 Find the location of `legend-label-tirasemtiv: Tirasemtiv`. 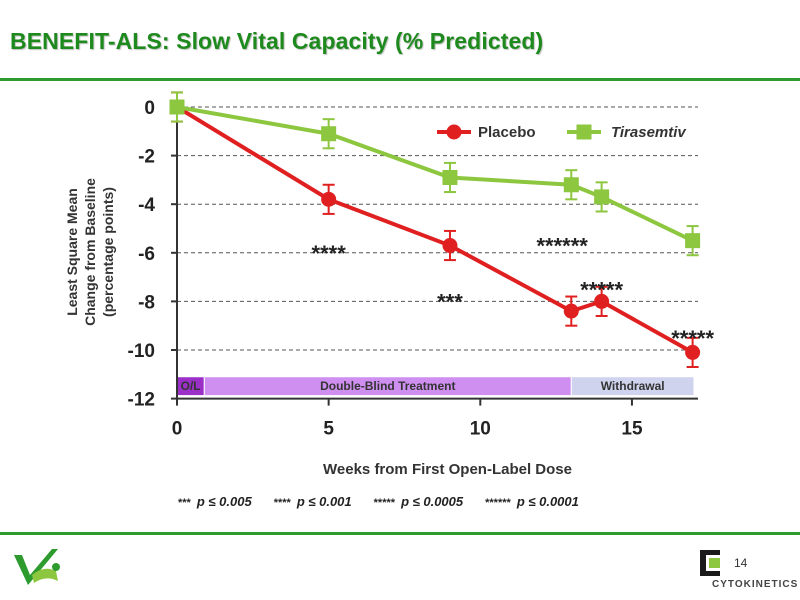

legend-label-tirasemtiv: Tirasemtiv is located at coordinates (649, 132).